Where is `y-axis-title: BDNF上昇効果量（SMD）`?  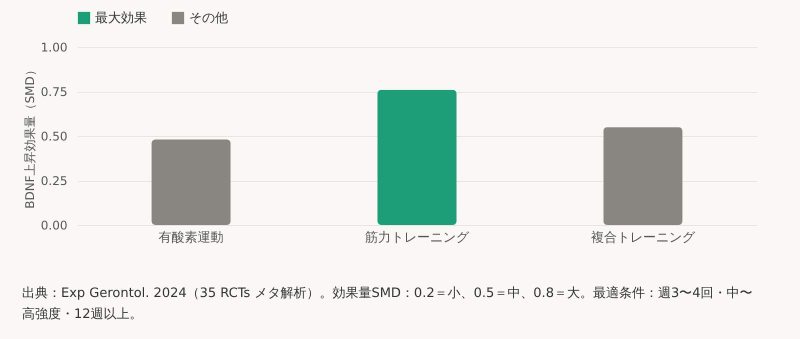 y-axis-title: BDNF上昇効果量（SMD） is located at coordinates (29, 136).